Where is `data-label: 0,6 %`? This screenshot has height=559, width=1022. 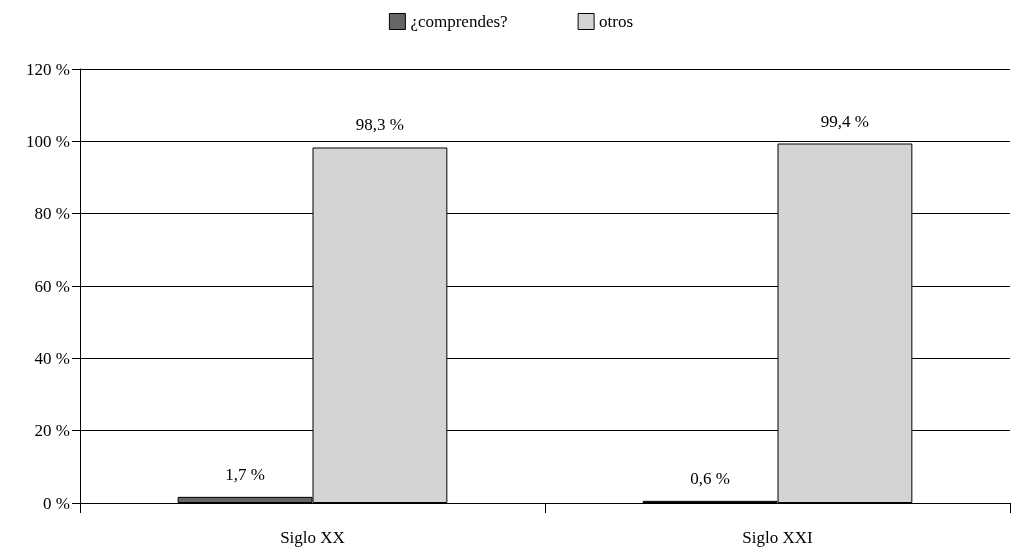 data-label: 0,6 % is located at coordinates (710, 478).